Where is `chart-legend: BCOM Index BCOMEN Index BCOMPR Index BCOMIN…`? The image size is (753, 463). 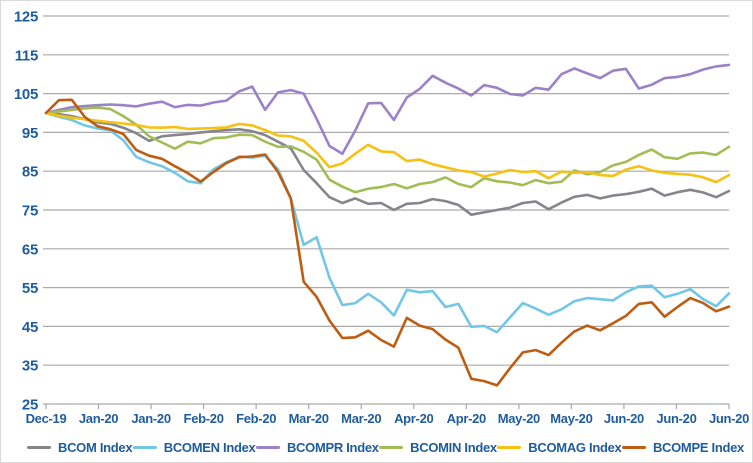 chart-legend: BCOM Index BCOMEN Index BCOMPR Index BCOMIN… is located at coordinates (376, 447).